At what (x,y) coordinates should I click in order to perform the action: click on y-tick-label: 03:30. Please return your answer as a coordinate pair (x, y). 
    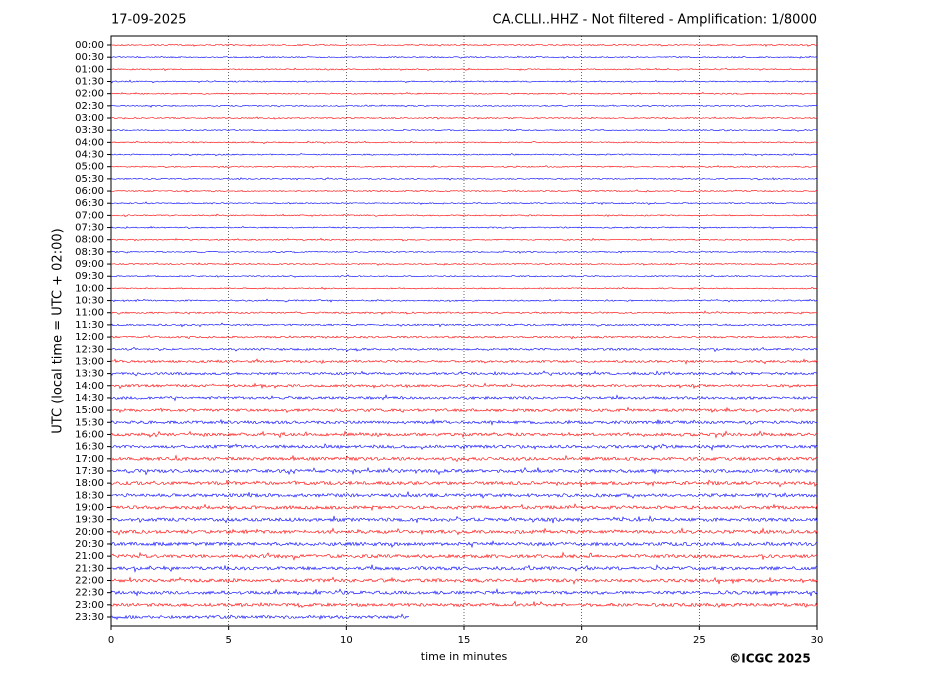
    Looking at the image, I should click on (89, 130).